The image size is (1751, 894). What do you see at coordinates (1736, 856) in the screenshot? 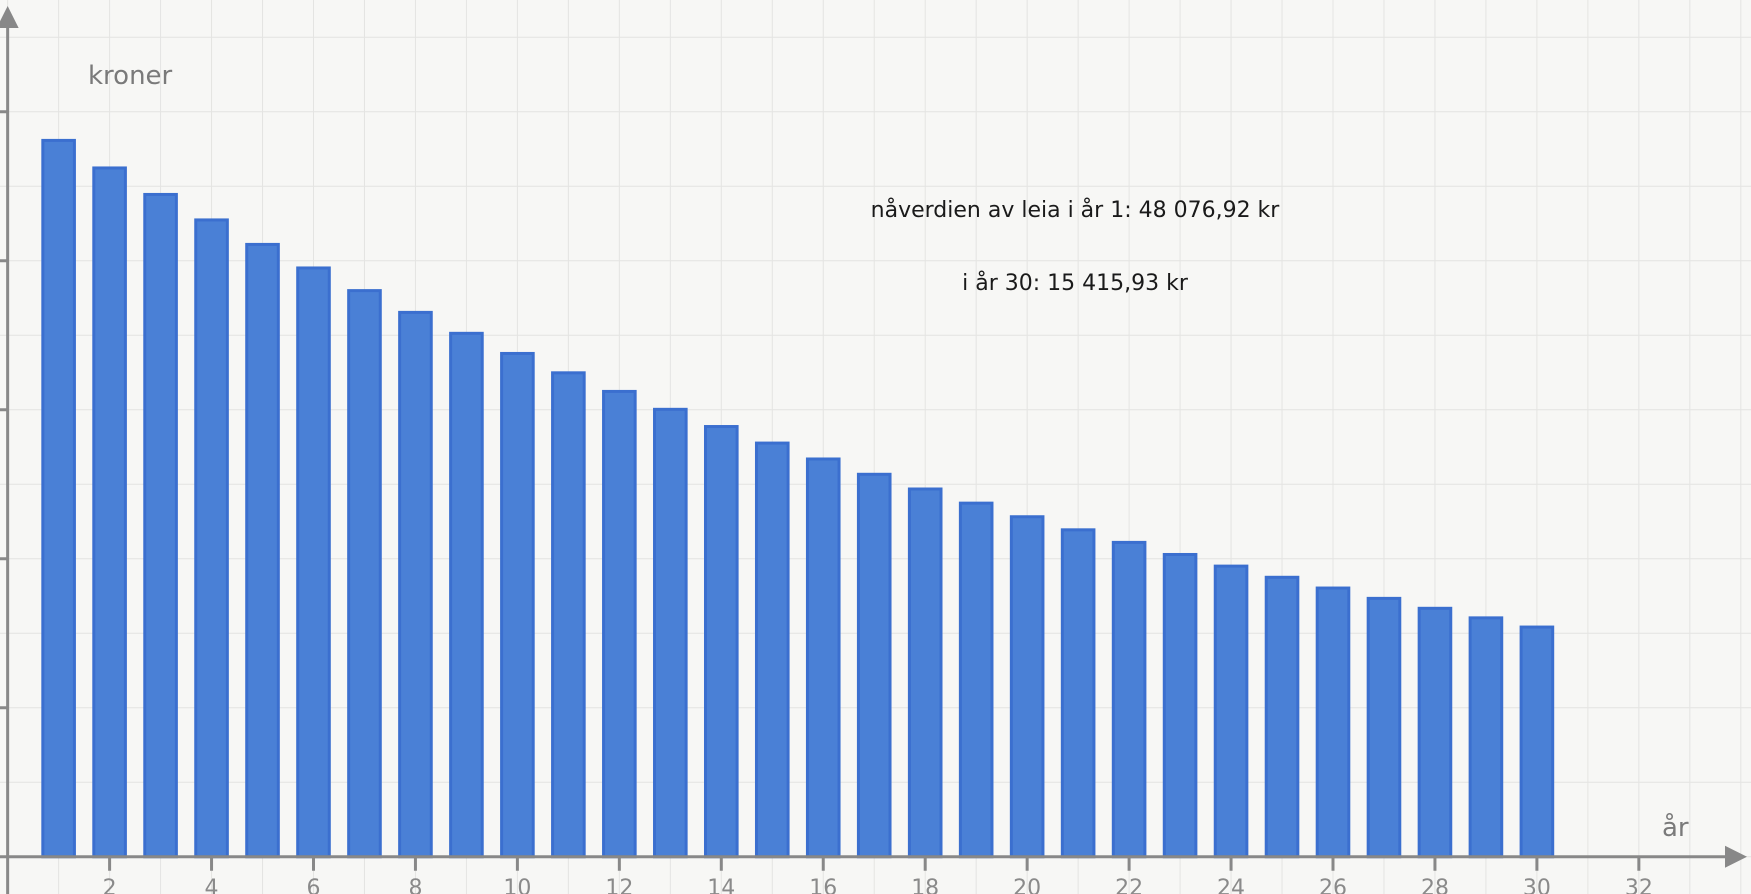
I see `x-axis-arrow-icon` at bounding box center [1736, 856].